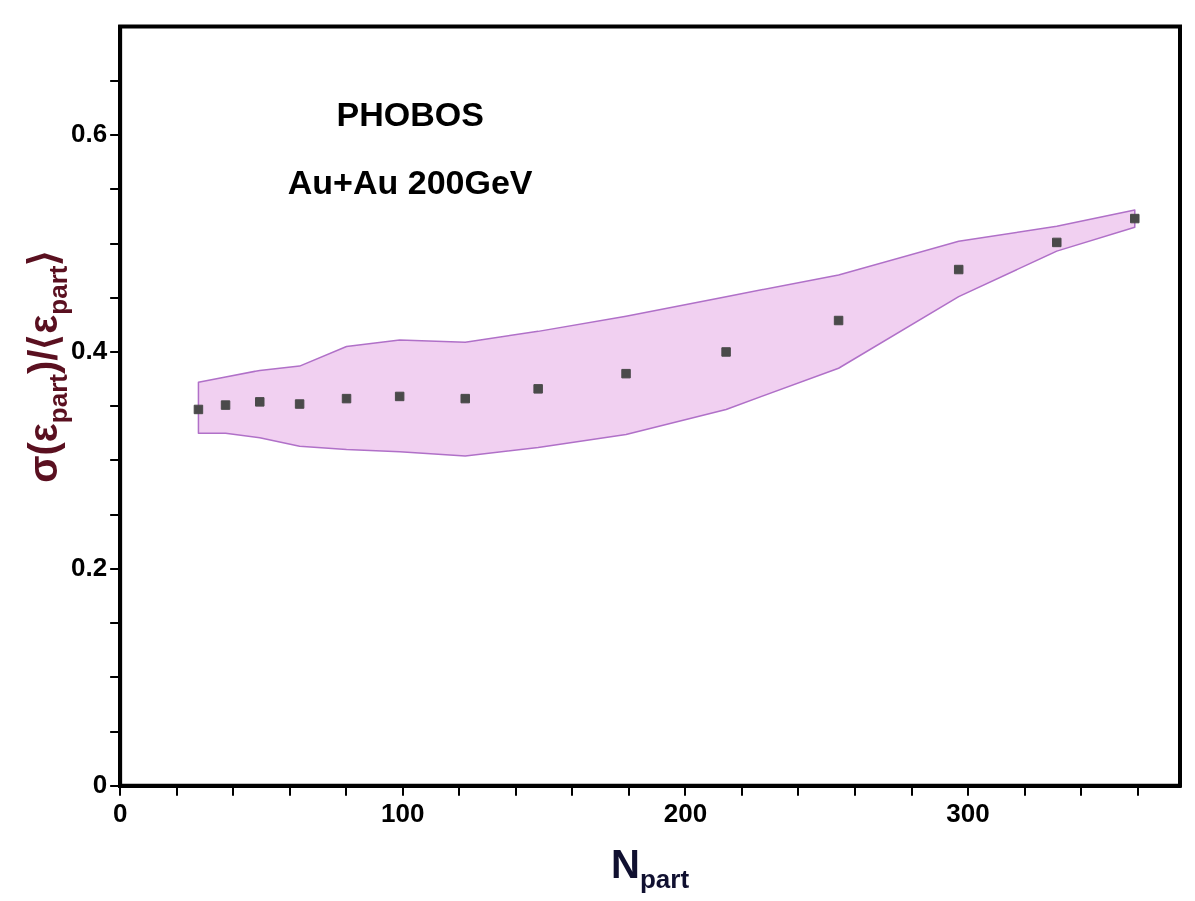  I want to click on annotation: Au+Au 200GeV, so click(410, 181).